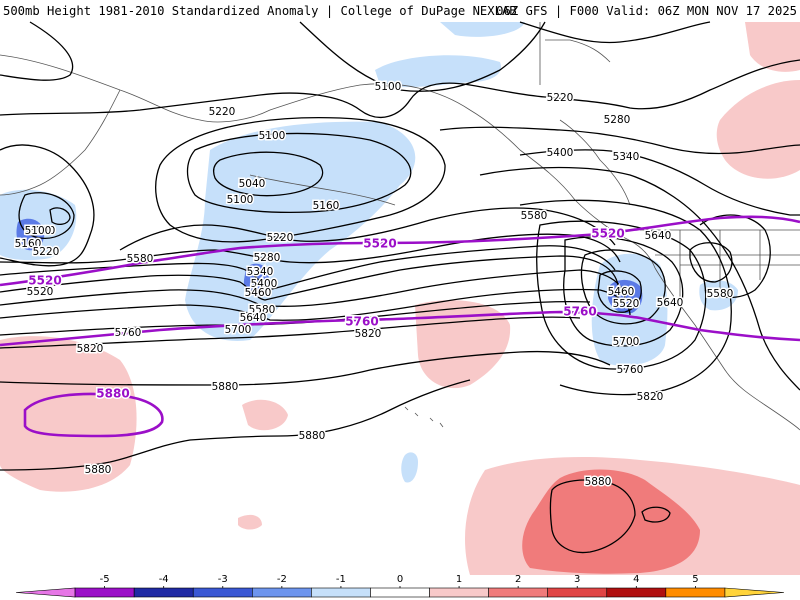 The height and width of the screenshot is (600, 800). What do you see at coordinates (670, 303) in the screenshot?
I see `contour-label: 5640` at bounding box center [670, 303].